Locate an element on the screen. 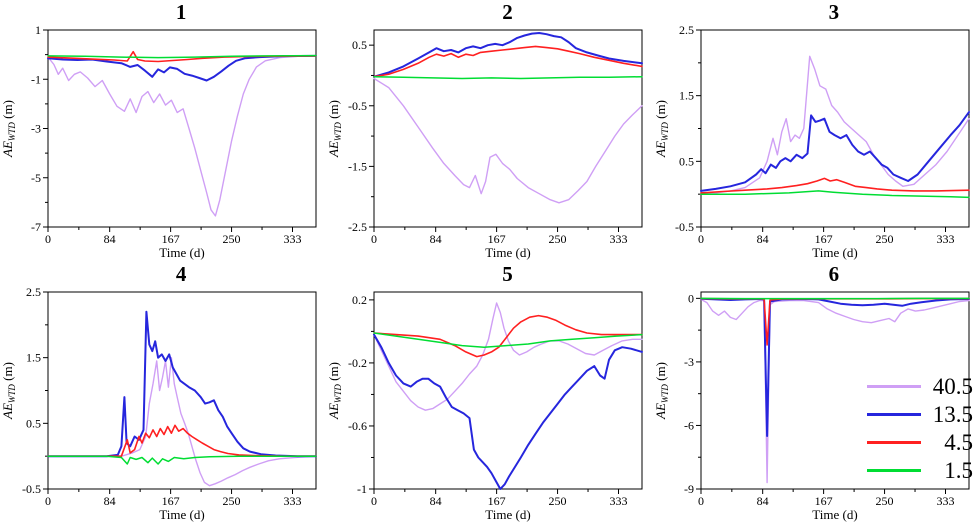 The width and height of the screenshot is (979, 523). legend-item-4-5: 4.5 is located at coordinates (920, 442).